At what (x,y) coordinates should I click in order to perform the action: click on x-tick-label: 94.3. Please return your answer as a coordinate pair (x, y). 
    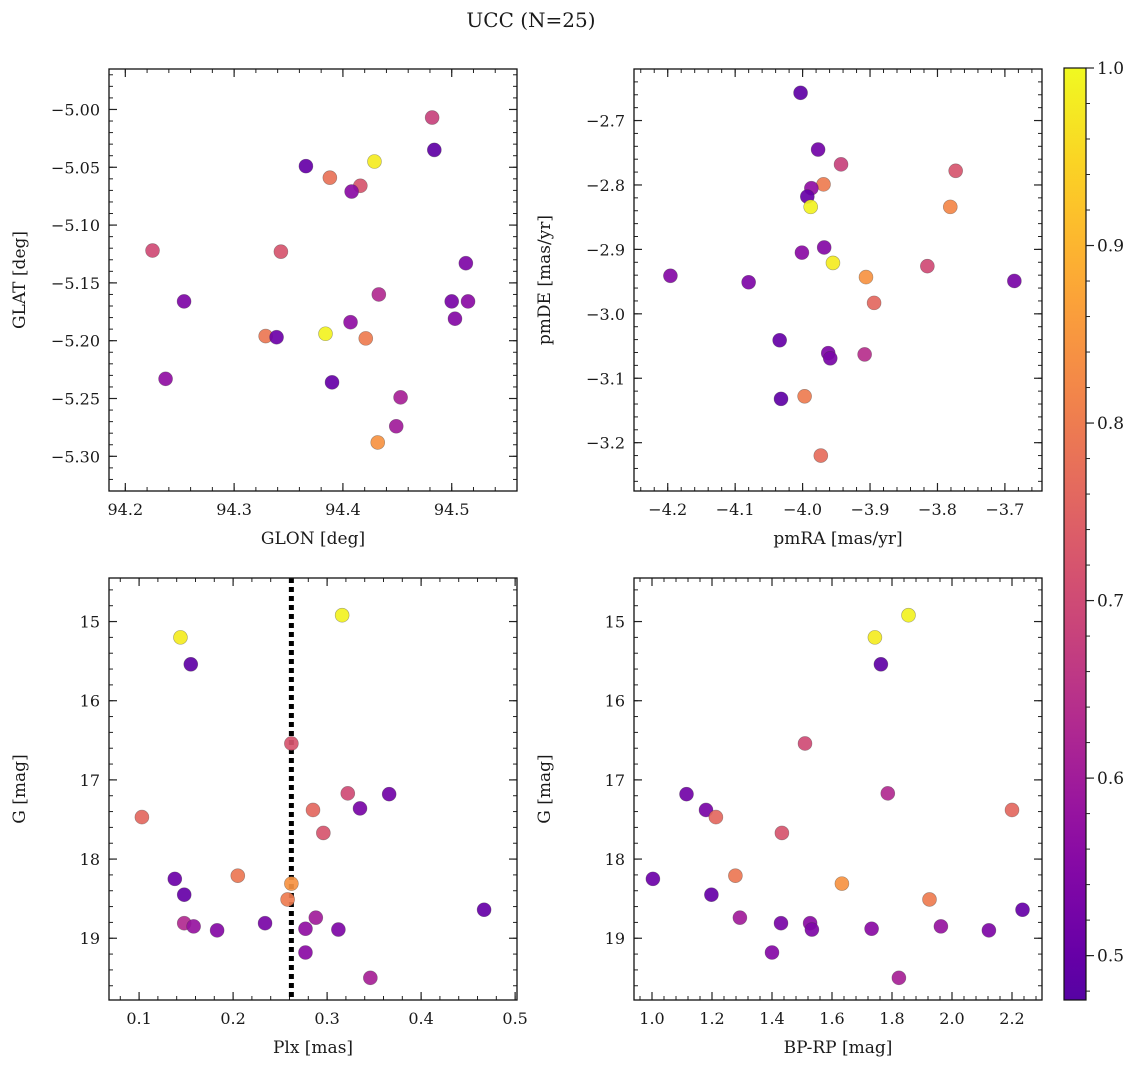
    Looking at the image, I should click on (234, 509).